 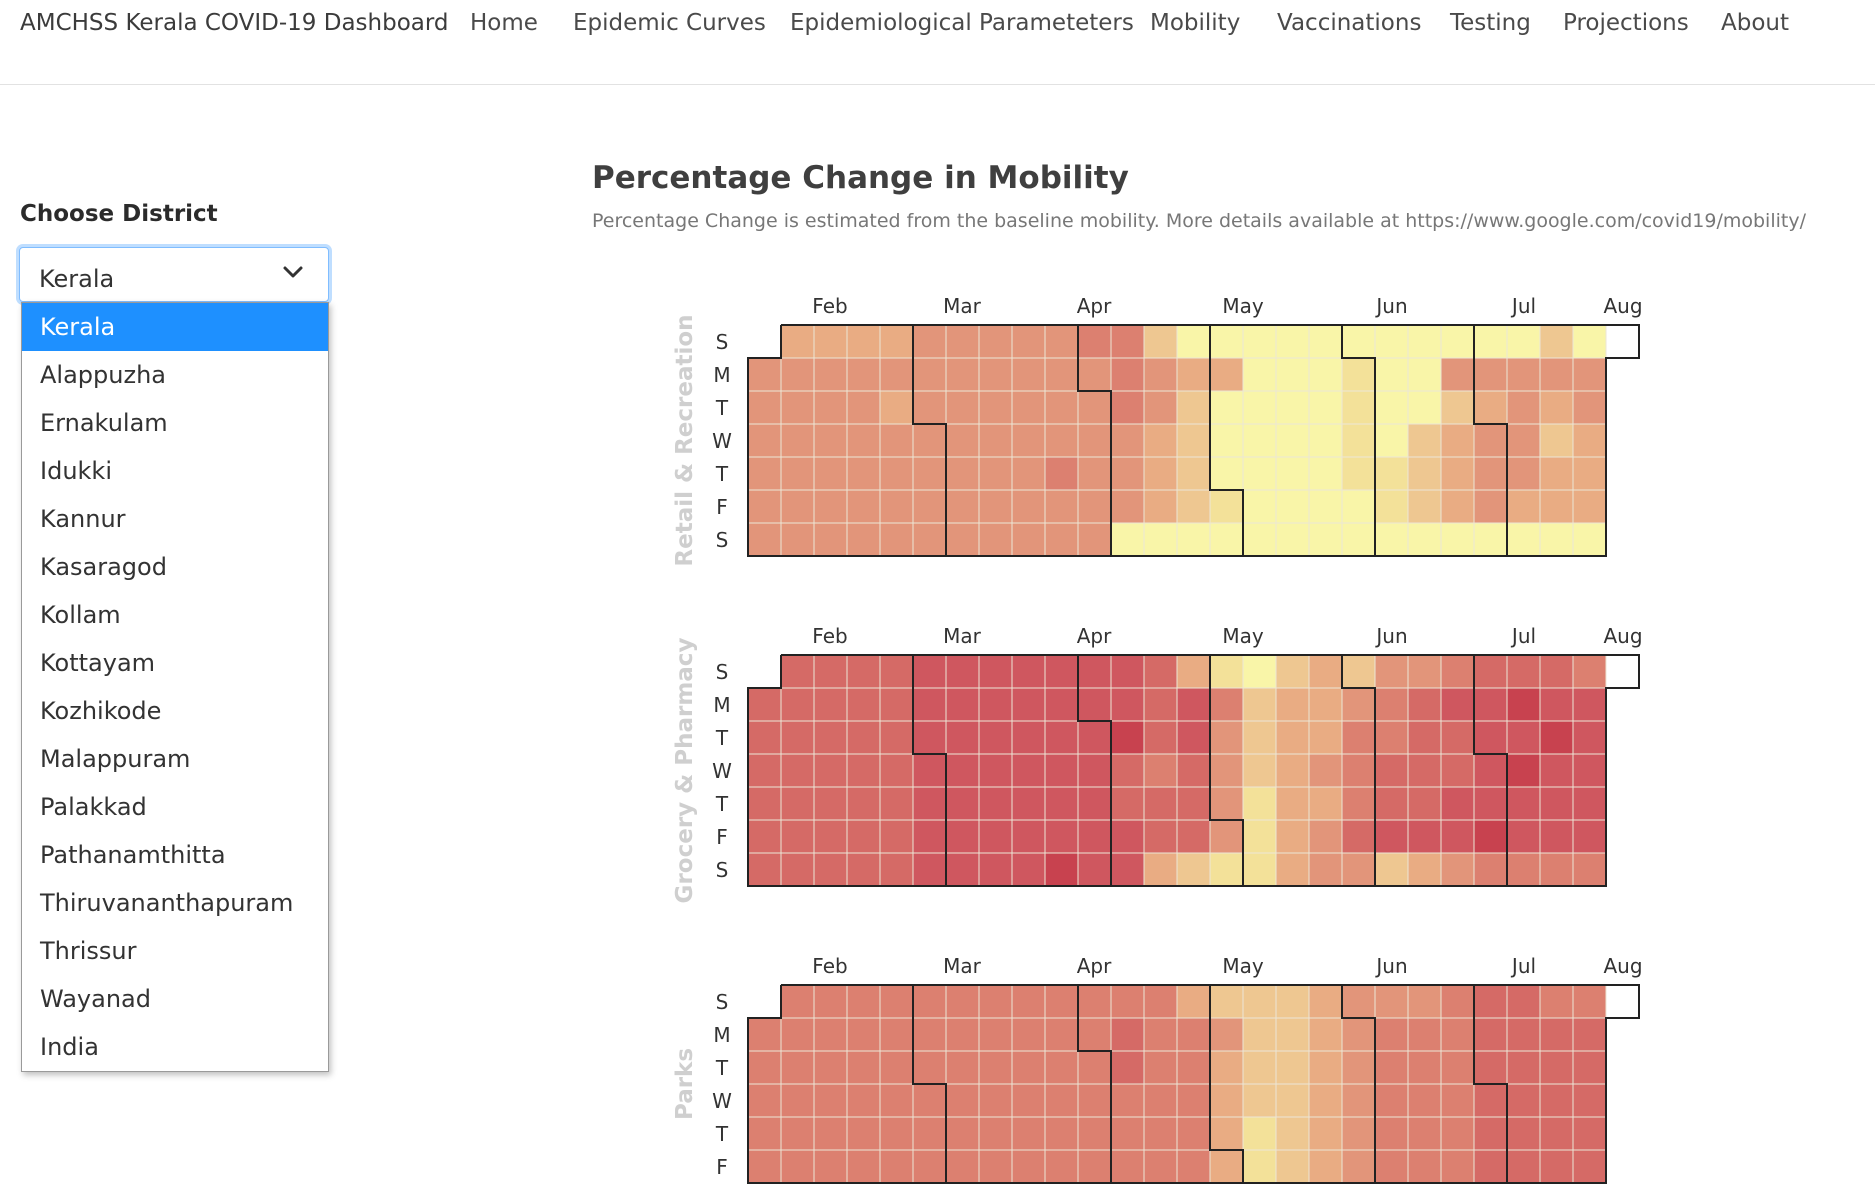 What do you see at coordinates (1193, 1084) in the screenshot?
I see `parks-heatmap-border` at bounding box center [1193, 1084].